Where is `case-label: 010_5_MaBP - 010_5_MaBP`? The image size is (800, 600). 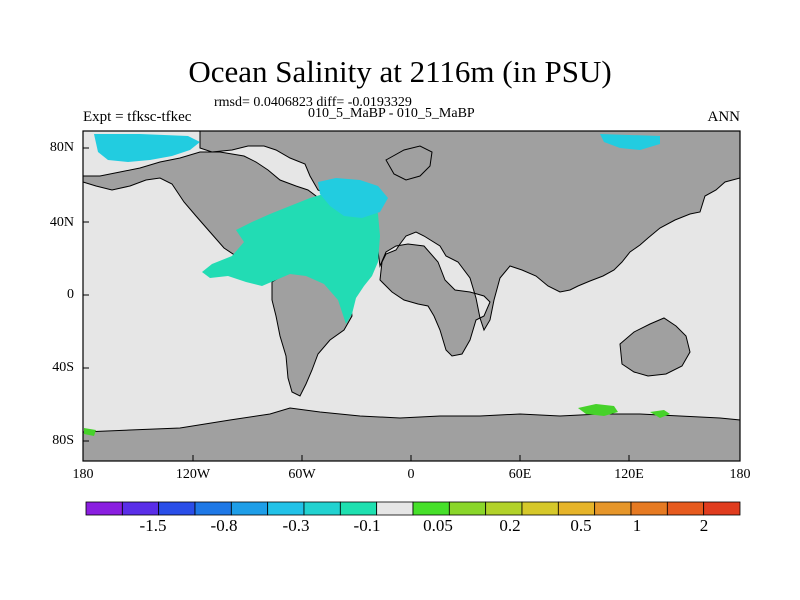 case-label: 010_5_MaBP - 010_5_MaBP is located at coordinates (391, 113).